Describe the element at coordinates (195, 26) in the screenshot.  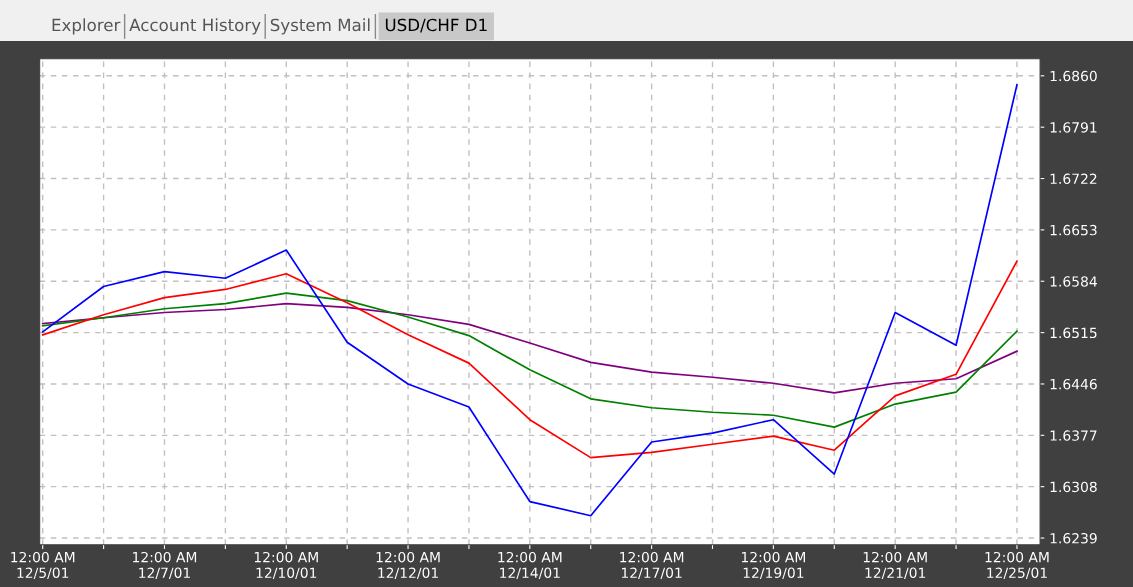
I see `text: Account History` at that location.